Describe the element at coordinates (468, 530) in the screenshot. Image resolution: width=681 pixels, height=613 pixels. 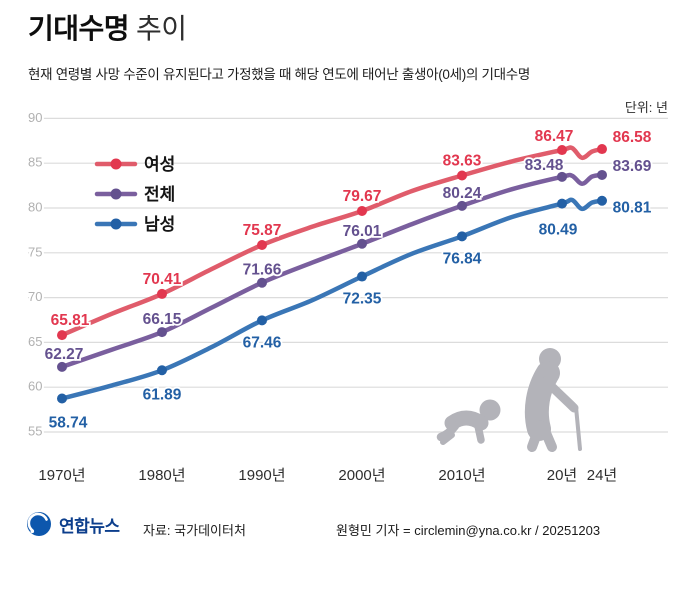
I see `reporter-credit: 원형민 기자 = circlemin@yna.co.kr / 20251203` at that location.